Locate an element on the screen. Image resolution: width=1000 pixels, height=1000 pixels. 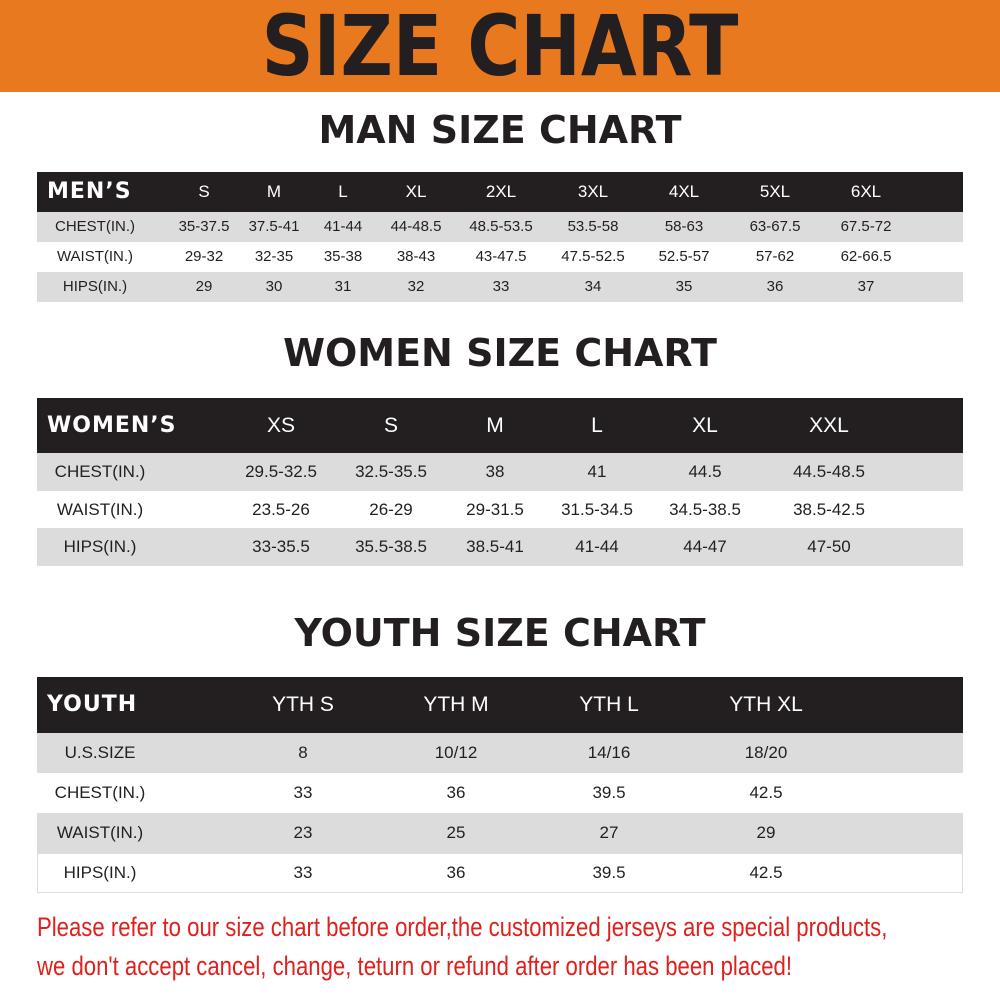
size-column-header: 3XL is located at coordinates (593, 191).